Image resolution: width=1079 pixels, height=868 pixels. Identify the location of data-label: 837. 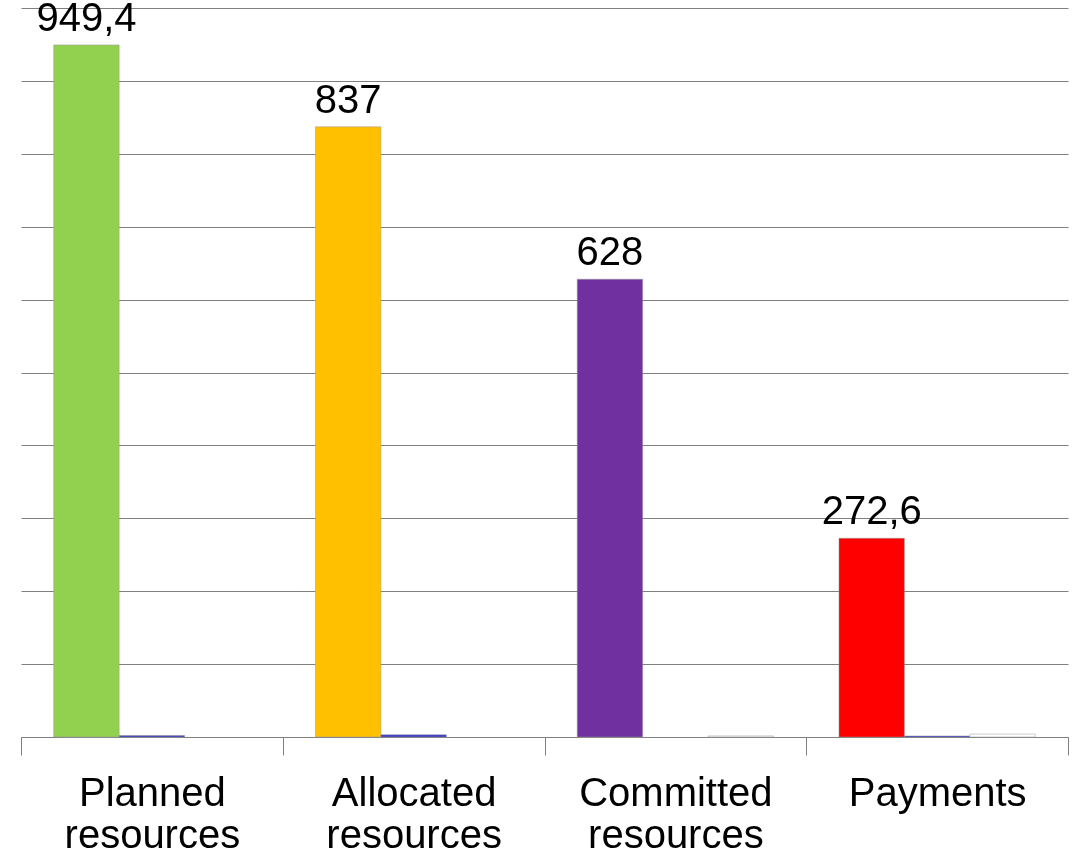
(348, 98).